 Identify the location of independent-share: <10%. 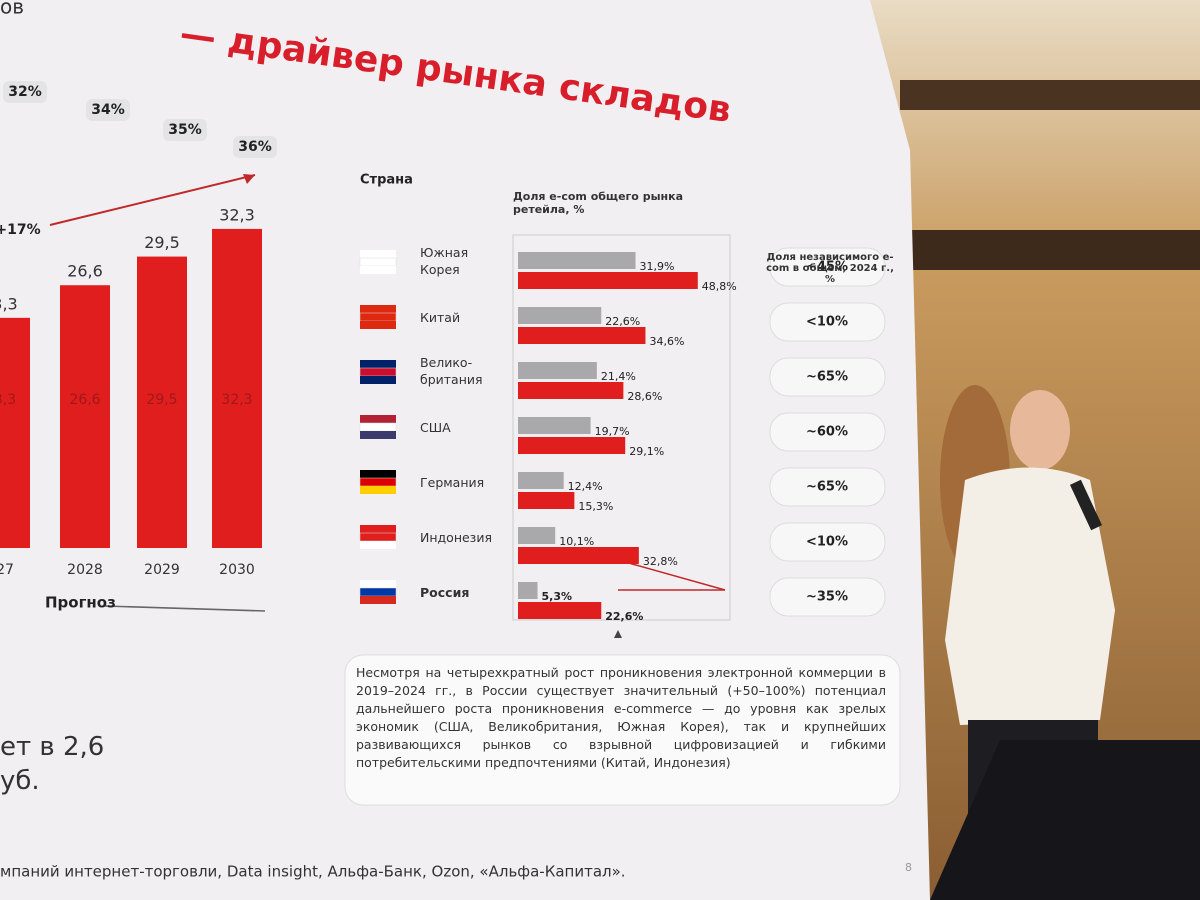
(827, 322).